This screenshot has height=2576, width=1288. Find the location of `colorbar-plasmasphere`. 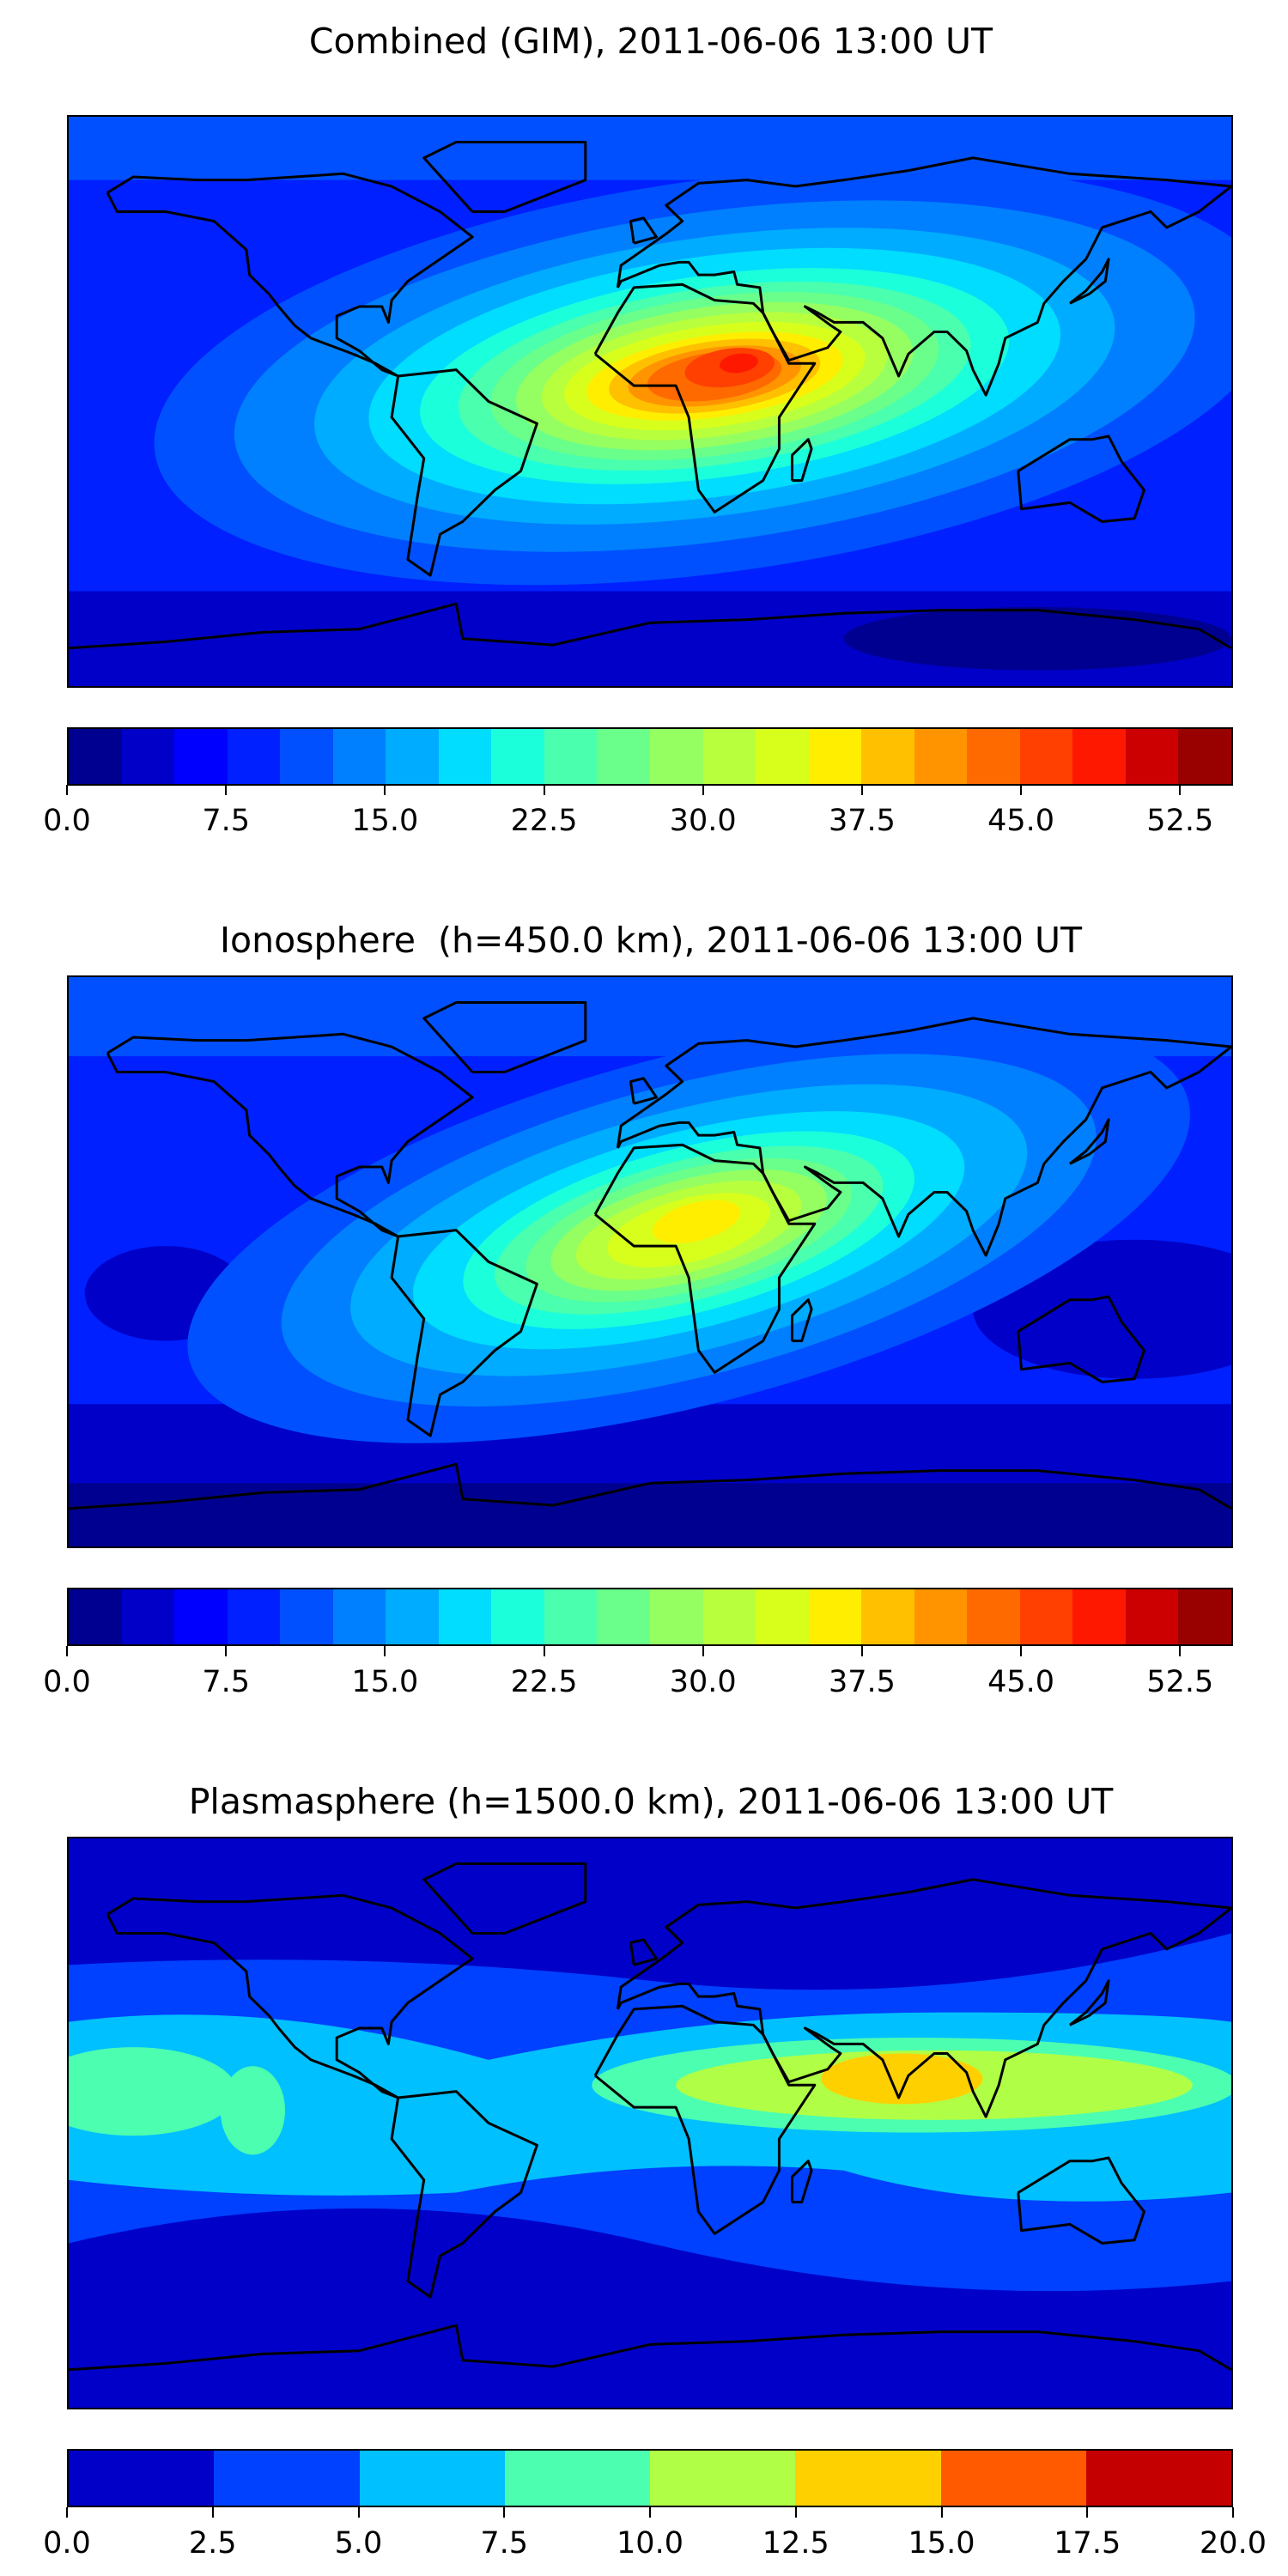

colorbar-plasmasphere is located at coordinates (650, 2478).